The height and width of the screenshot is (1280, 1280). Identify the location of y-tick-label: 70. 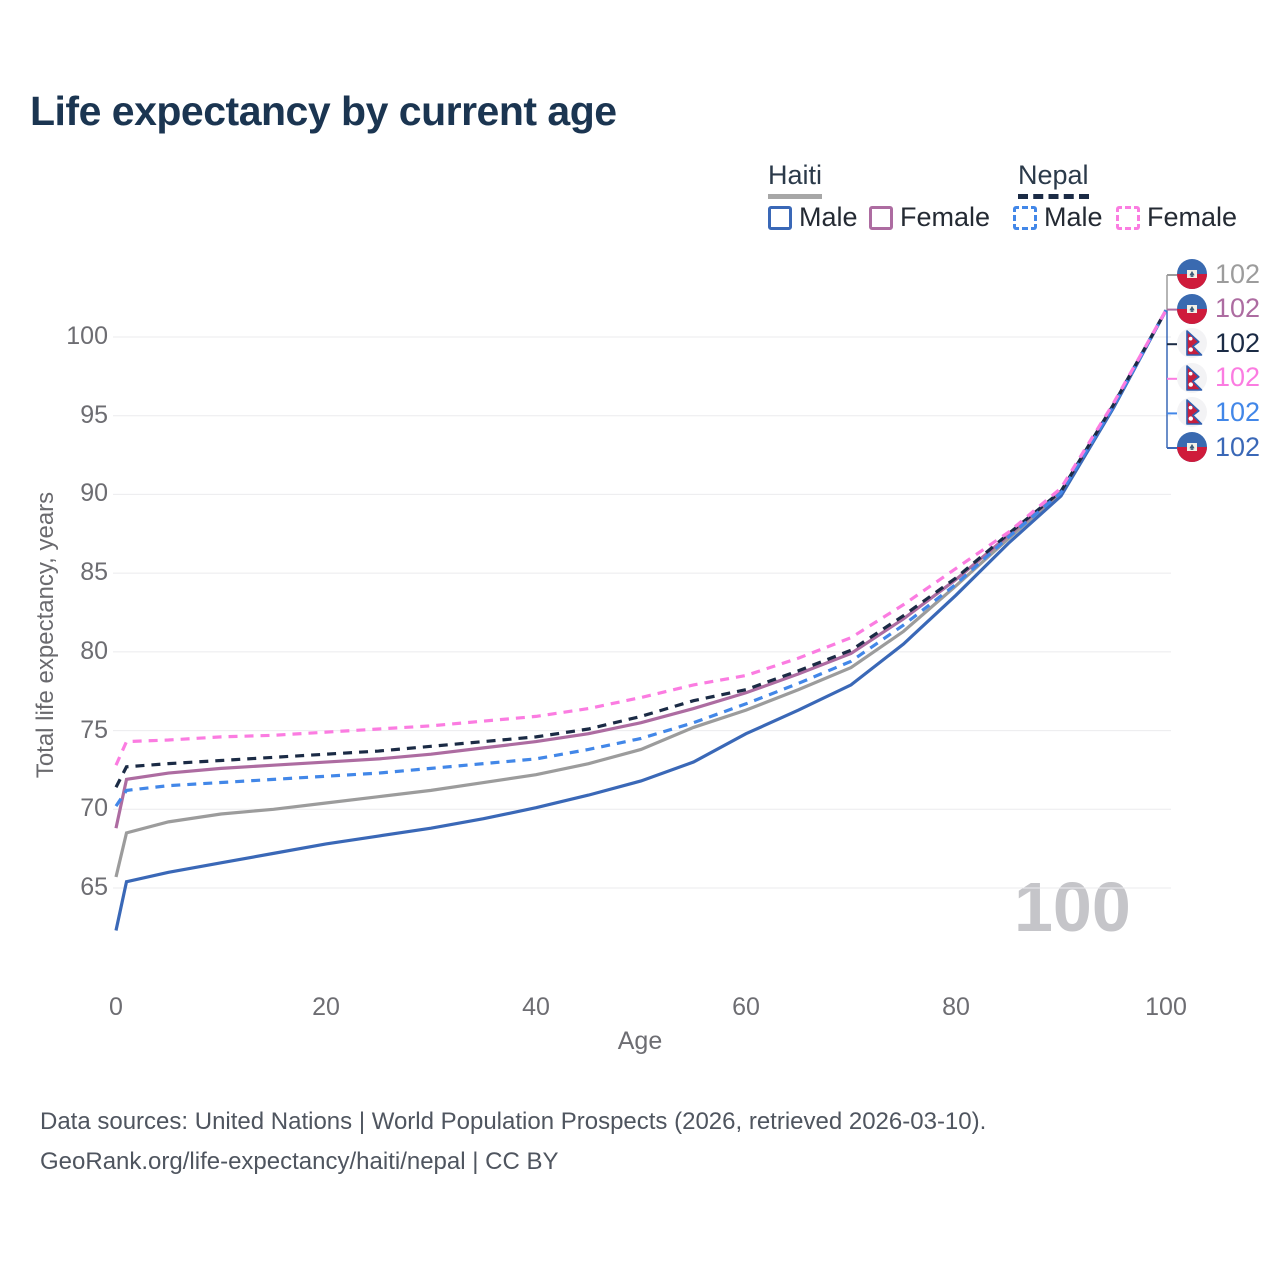
(94, 808).